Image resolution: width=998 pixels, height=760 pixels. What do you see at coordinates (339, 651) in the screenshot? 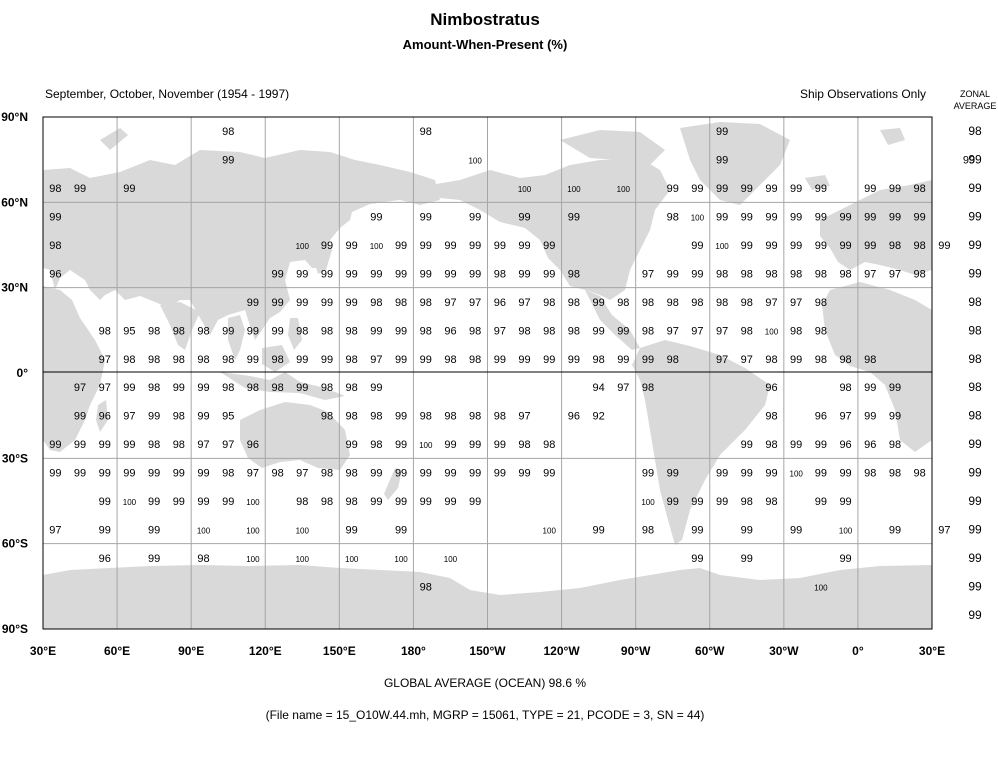
I see `longitude-label: 150°E` at bounding box center [339, 651].